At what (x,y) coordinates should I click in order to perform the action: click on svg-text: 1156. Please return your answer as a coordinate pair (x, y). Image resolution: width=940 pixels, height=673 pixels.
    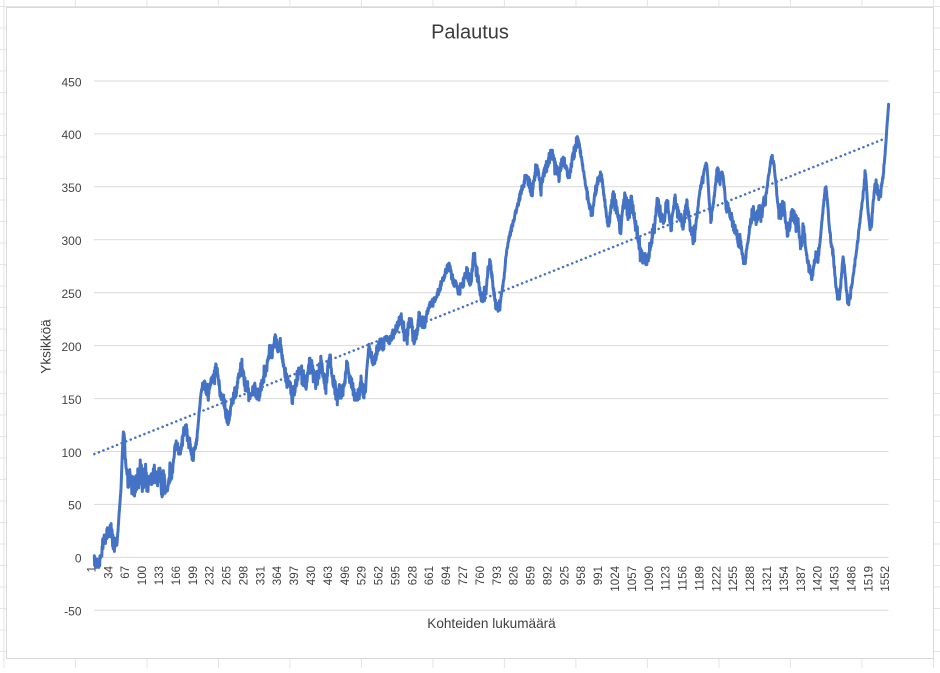
    Looking at the image, I should click on (684, 578).